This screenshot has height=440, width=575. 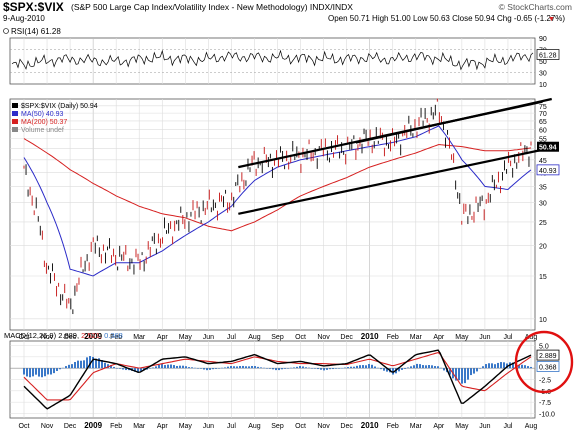 I want to click on macd-x-label: May, so click(x=462, y=426).